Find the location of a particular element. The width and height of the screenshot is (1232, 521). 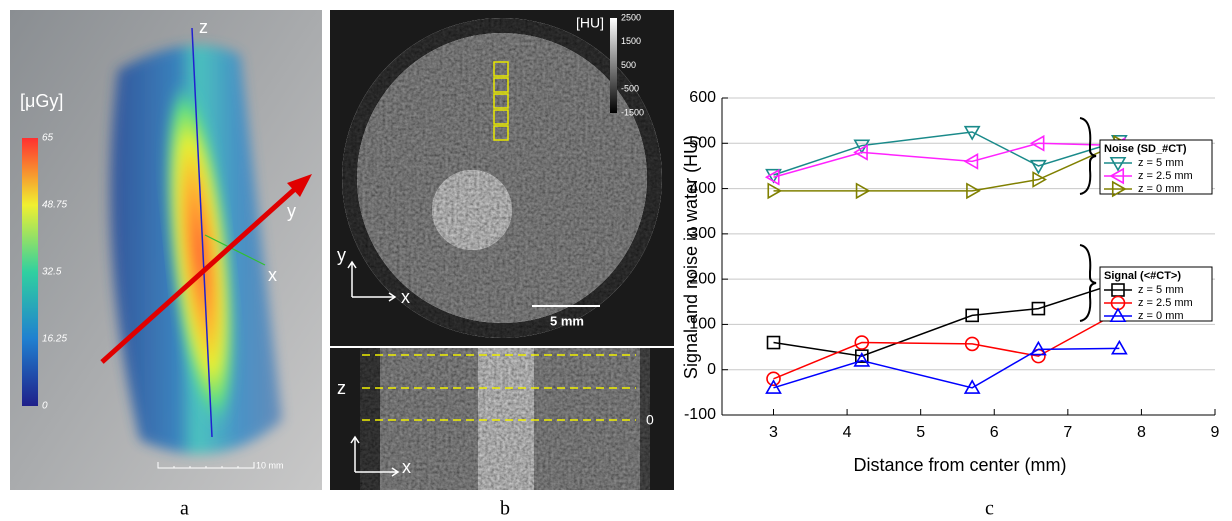

x-tick-label: 9 is located at coordinates (1215, 432).